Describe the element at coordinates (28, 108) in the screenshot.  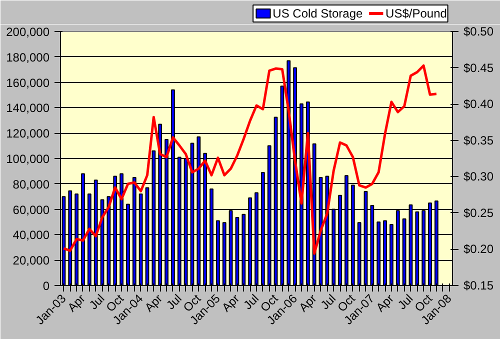
I see `y-tick-label: 140,000` at that location.